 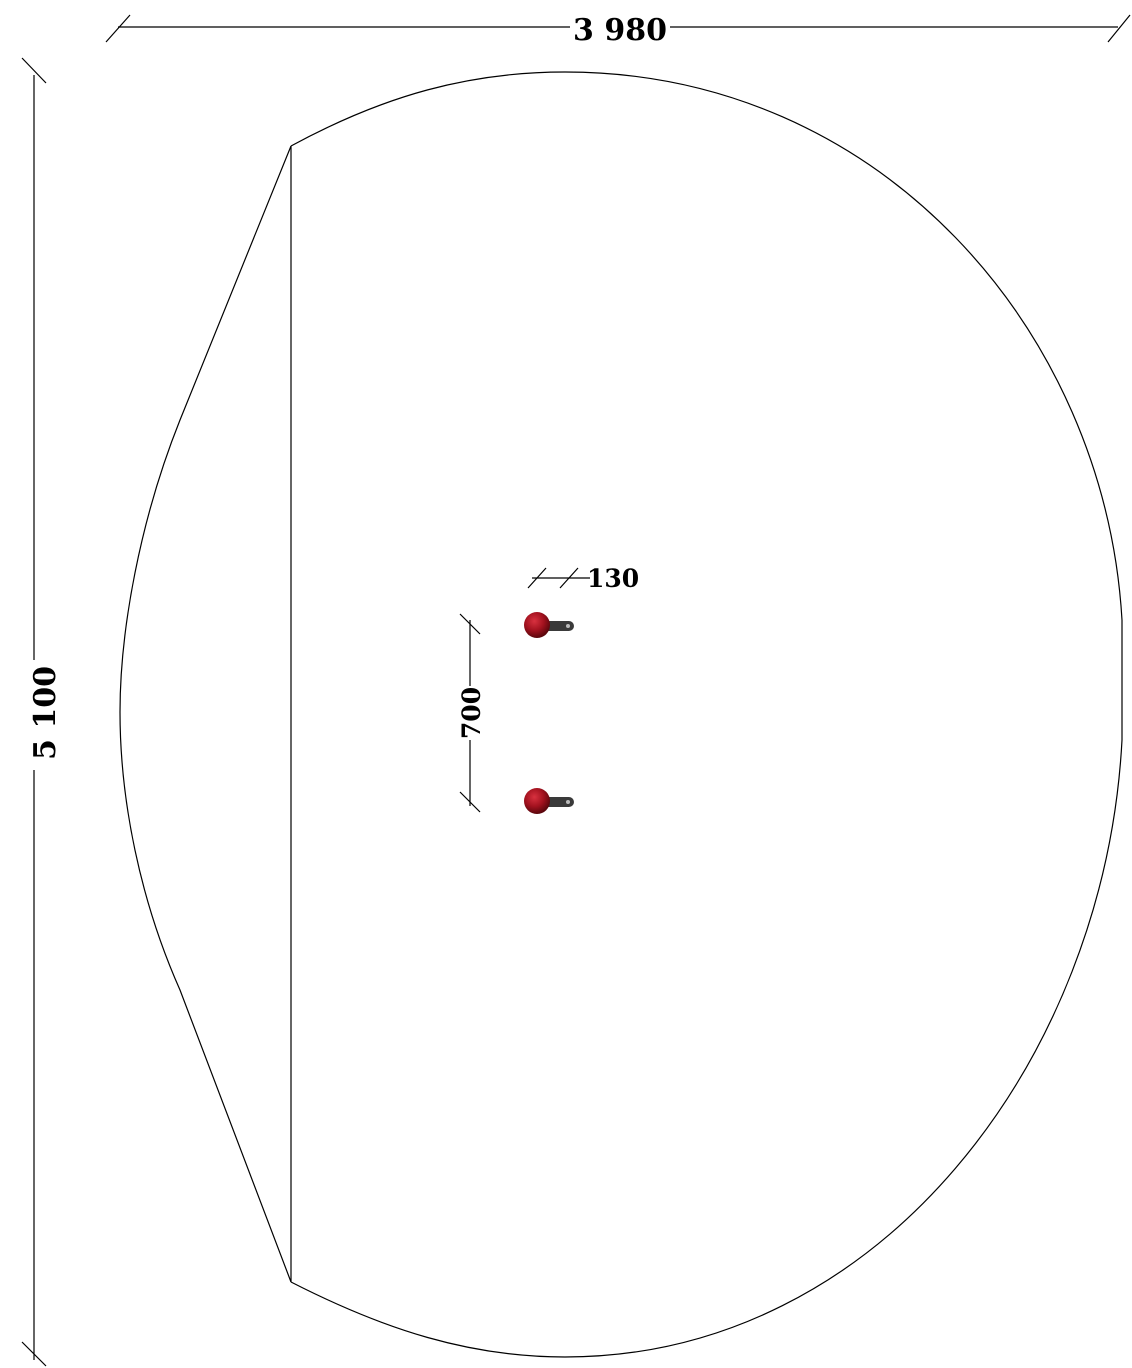 What do you see at coordinates (537, 801) in the screenshot?
I see `hook-knob-lower` at bounding box center [537, 801].